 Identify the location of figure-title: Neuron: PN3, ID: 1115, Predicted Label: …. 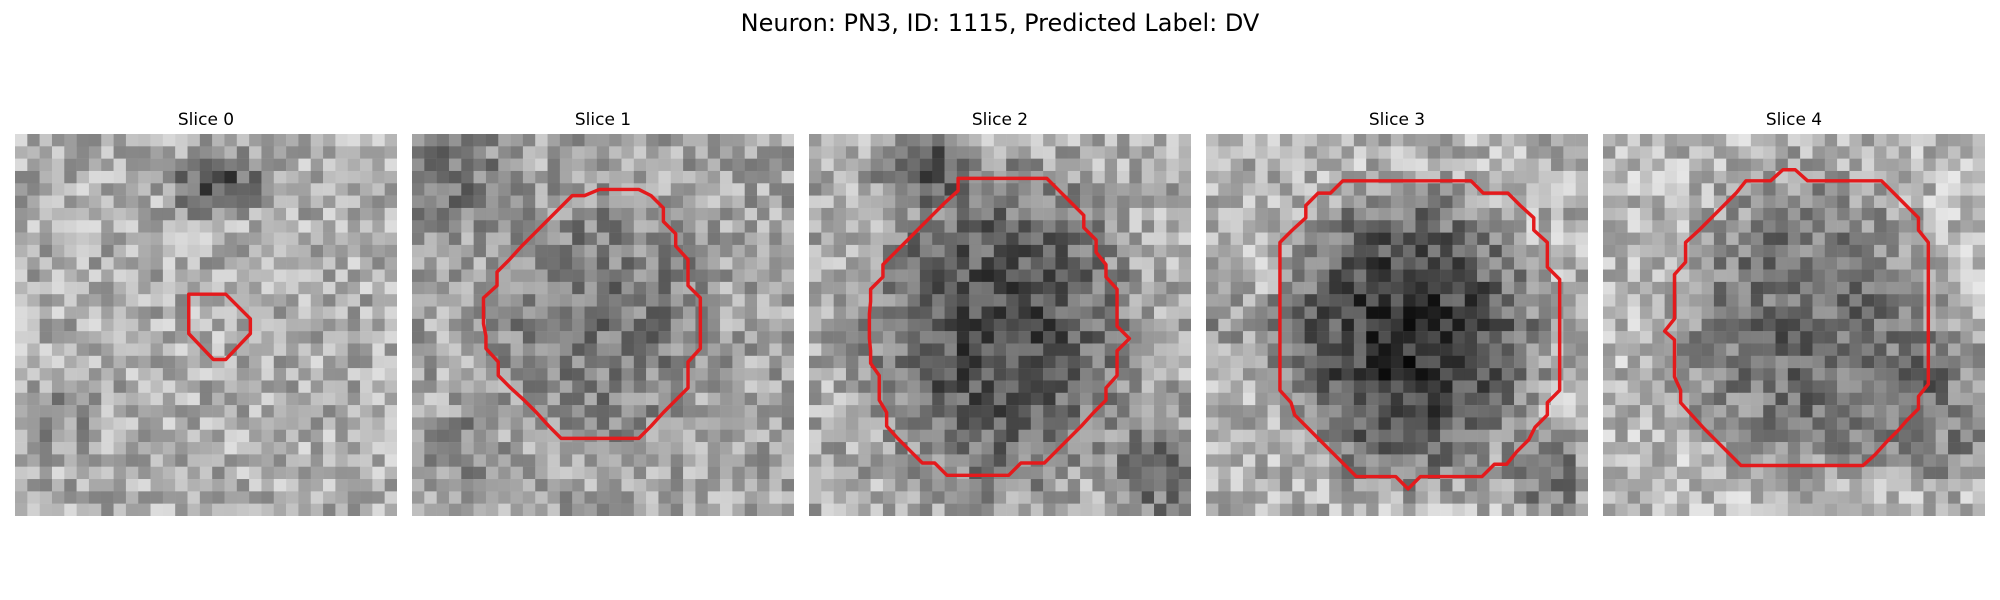
(1000, 23).